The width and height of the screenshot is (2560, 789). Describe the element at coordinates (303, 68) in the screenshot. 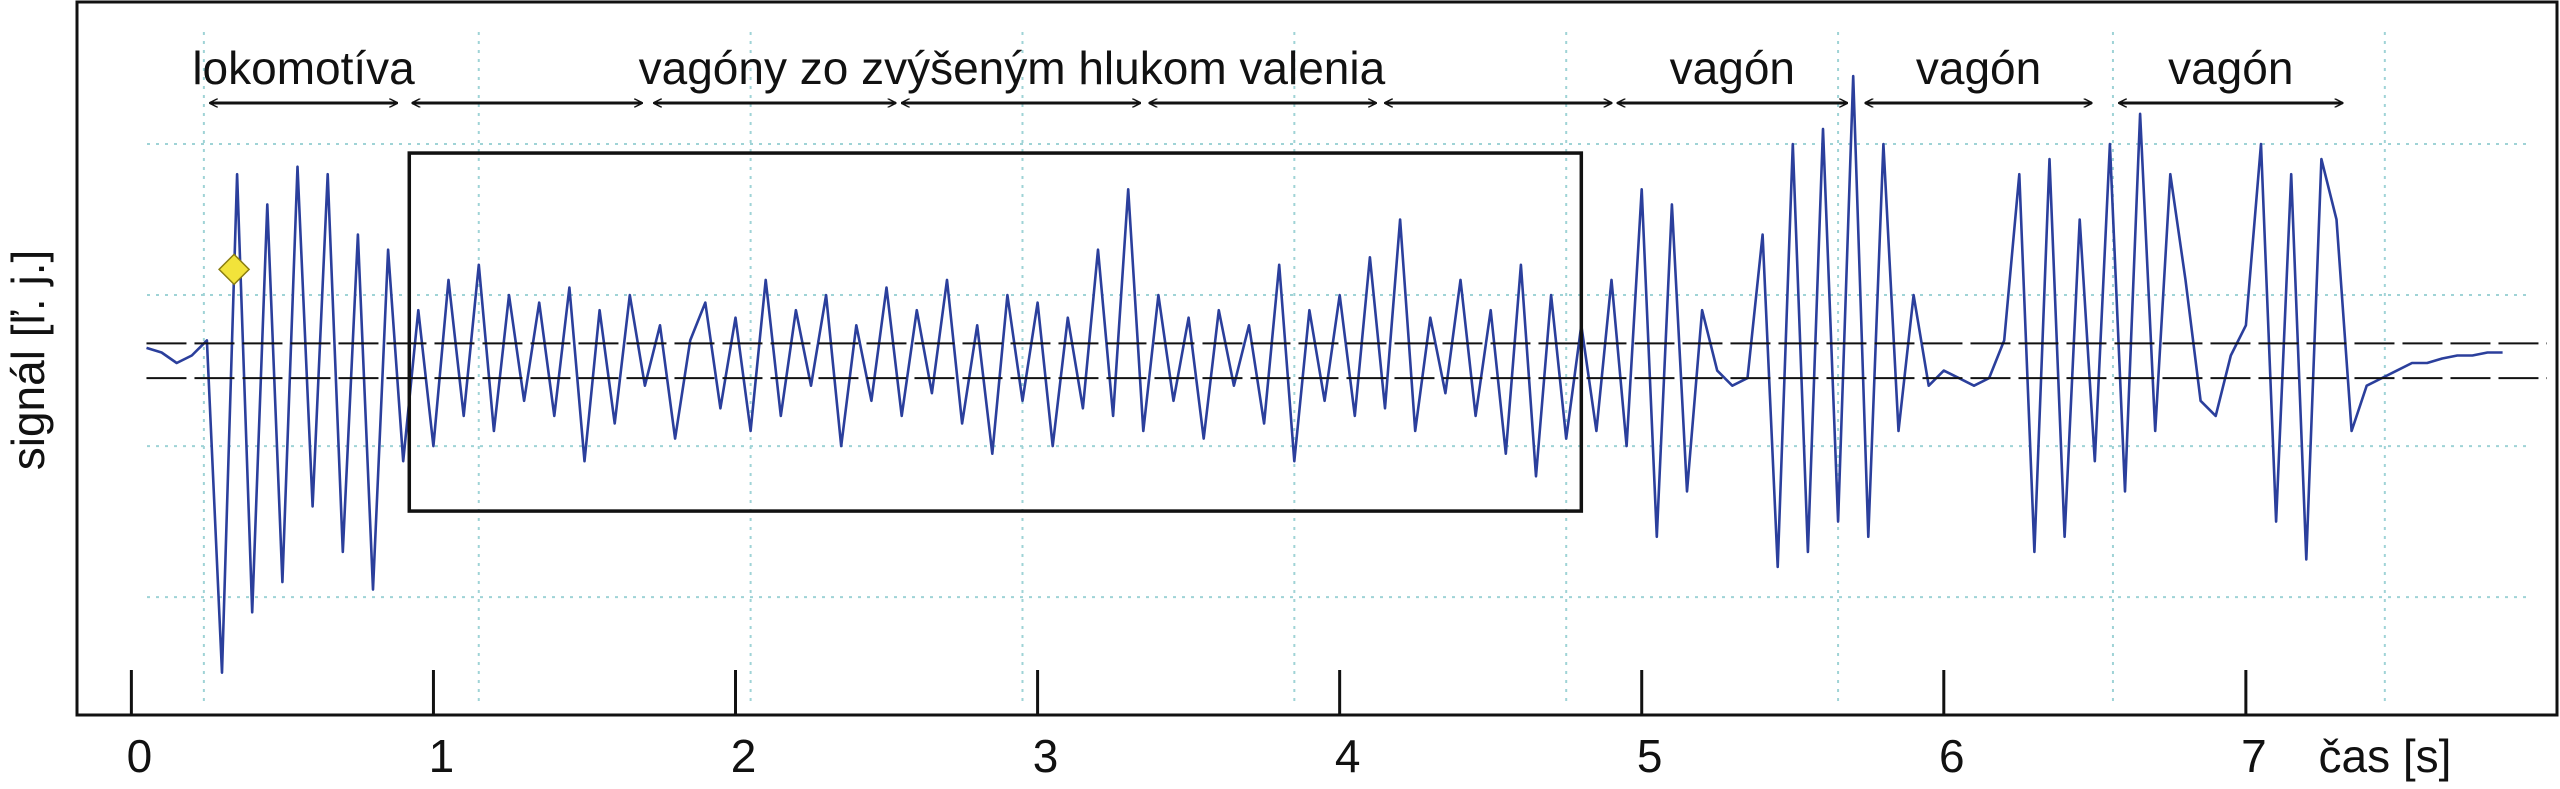

I see `annotation-label: lokomotíva` at that location.